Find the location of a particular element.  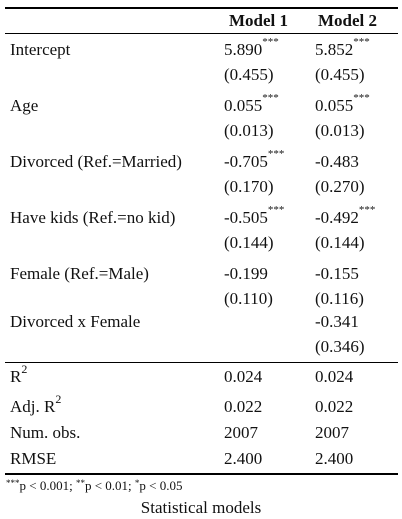

model2-stat-text: 2007 is located at coordinates (332, 432).